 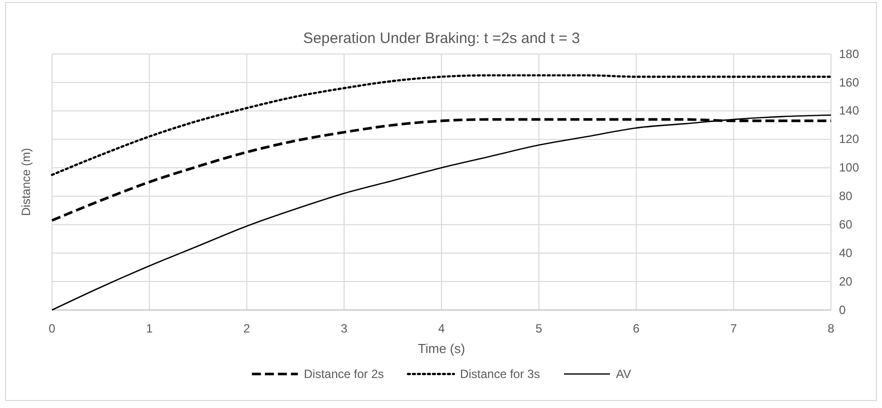 I want to click on y-tick-label: 60, so click(x=846, y=225).